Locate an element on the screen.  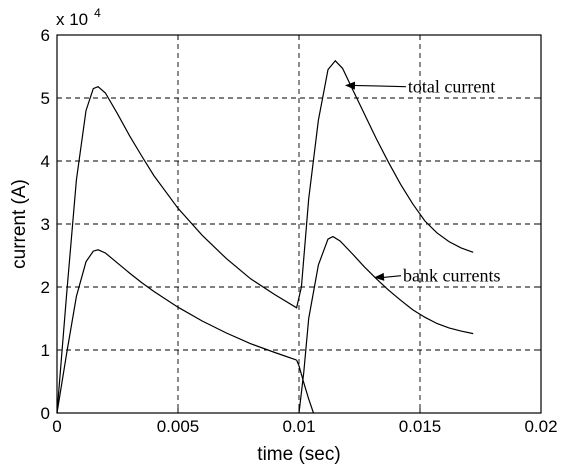
y-exponent-base: x 10 is located at coordinates (72, 19).